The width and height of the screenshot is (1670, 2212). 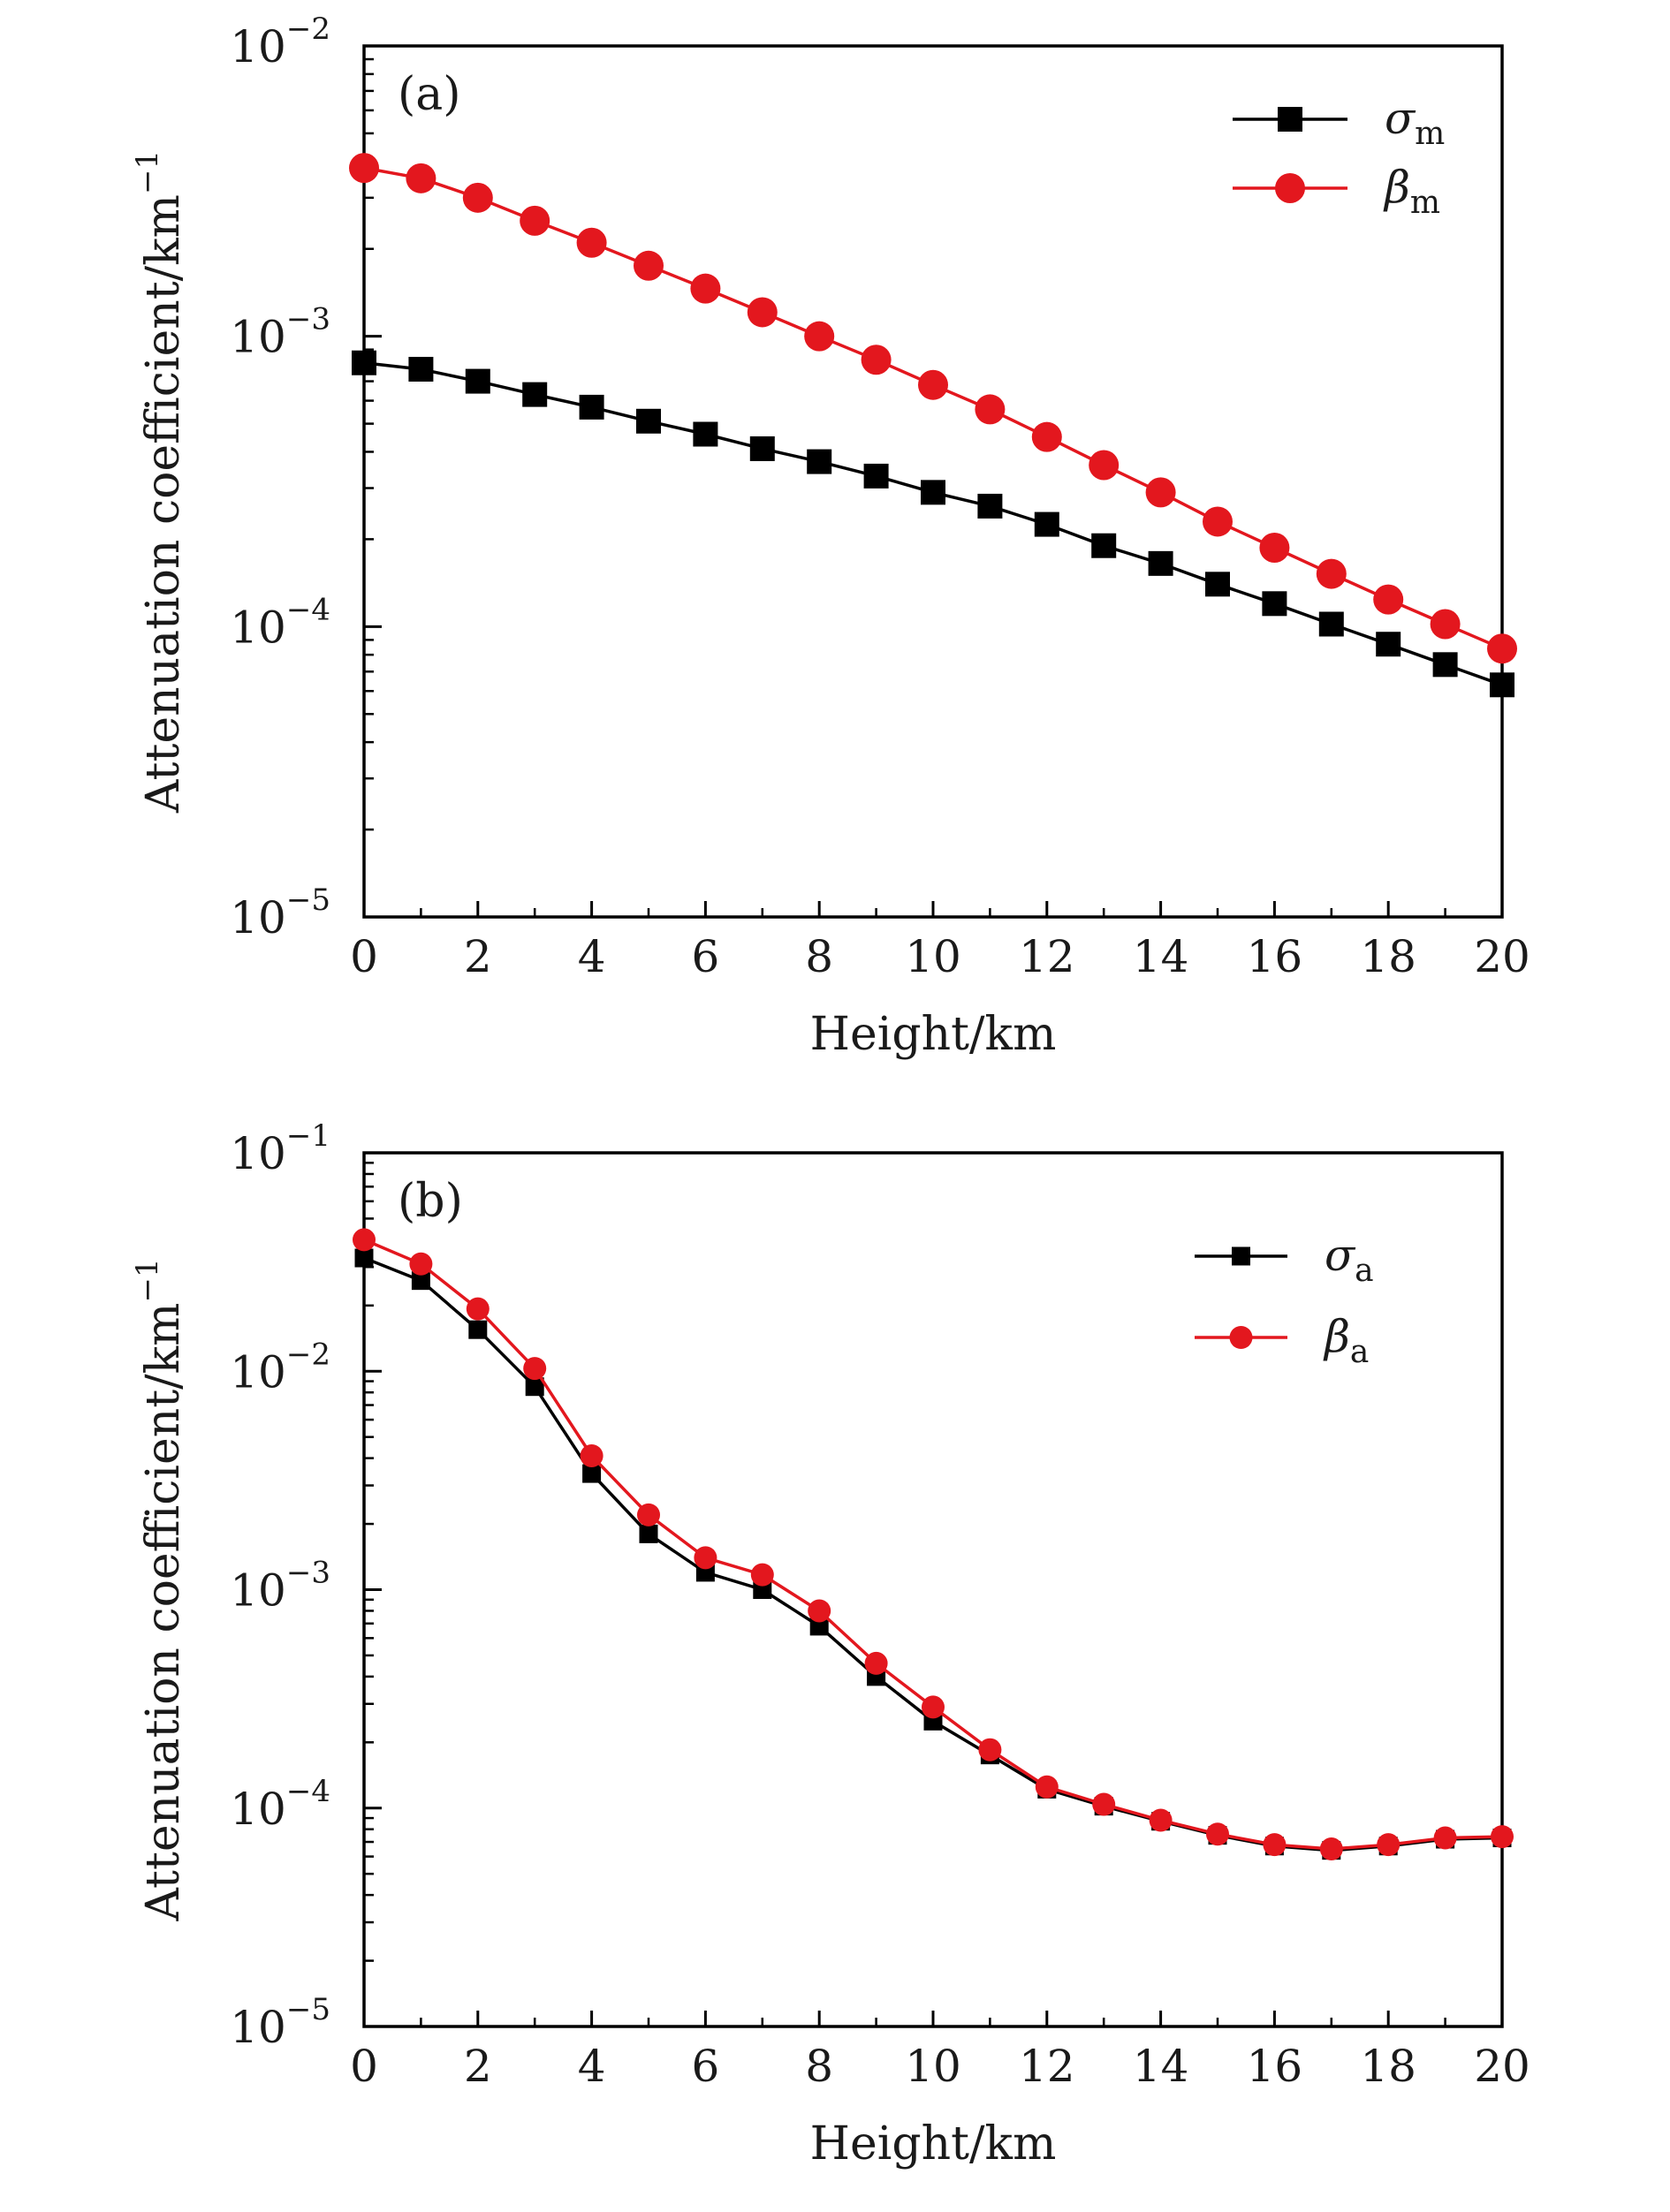 What do you see at coordinates (1282, 1340) in the screenshot?
I see `legend-entry: βa` at bounding box center [1282, 1340].